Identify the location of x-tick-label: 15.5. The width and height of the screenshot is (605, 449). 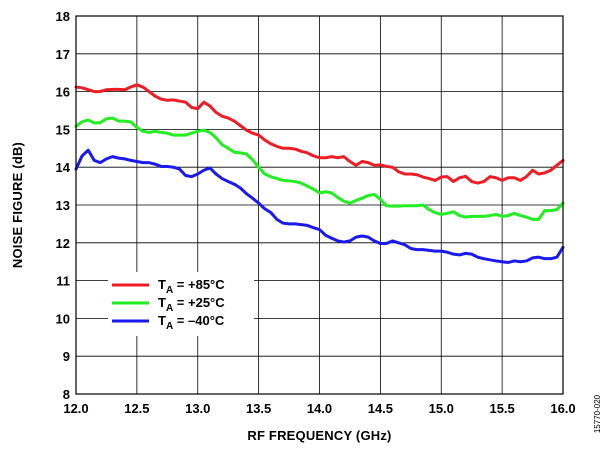
(501, 408).